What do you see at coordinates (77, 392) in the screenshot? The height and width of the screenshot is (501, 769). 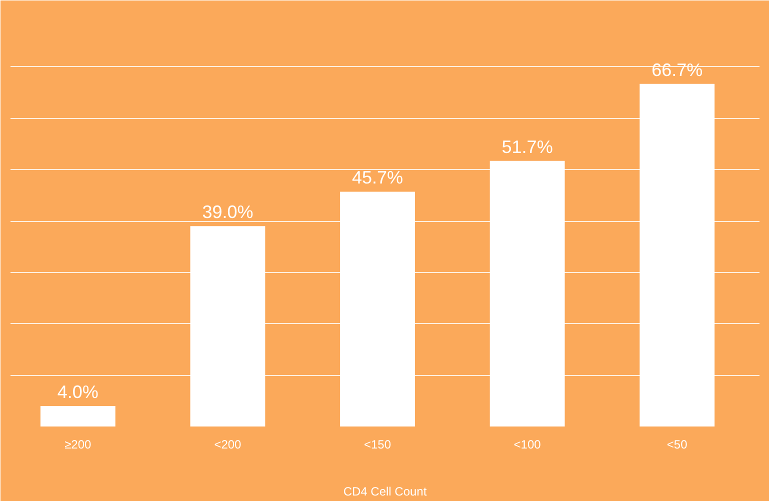 I see `data-label: 4.0%` at bounding box center [77, 392].